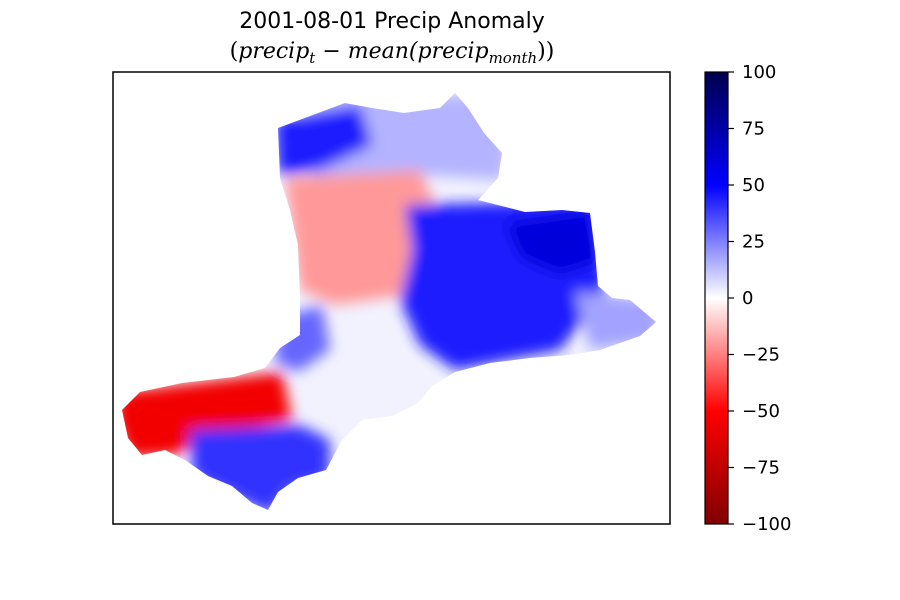 The width and height of the screenshot is (900, 600). I want to click on subtitle-sub-t: t, so click(312, 58).